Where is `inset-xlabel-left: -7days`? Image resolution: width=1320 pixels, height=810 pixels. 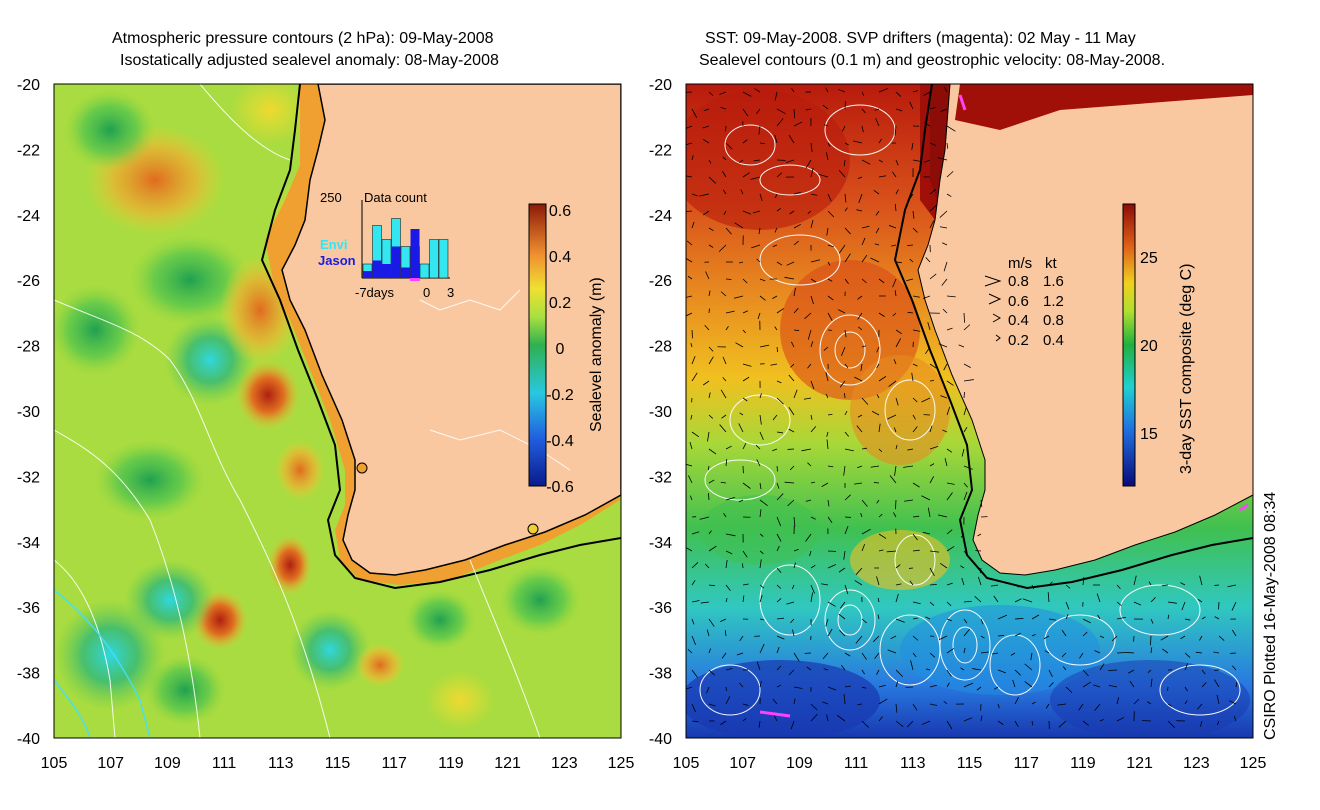 inset-xlabel-left: -7days is located at coordinates (375, 292).